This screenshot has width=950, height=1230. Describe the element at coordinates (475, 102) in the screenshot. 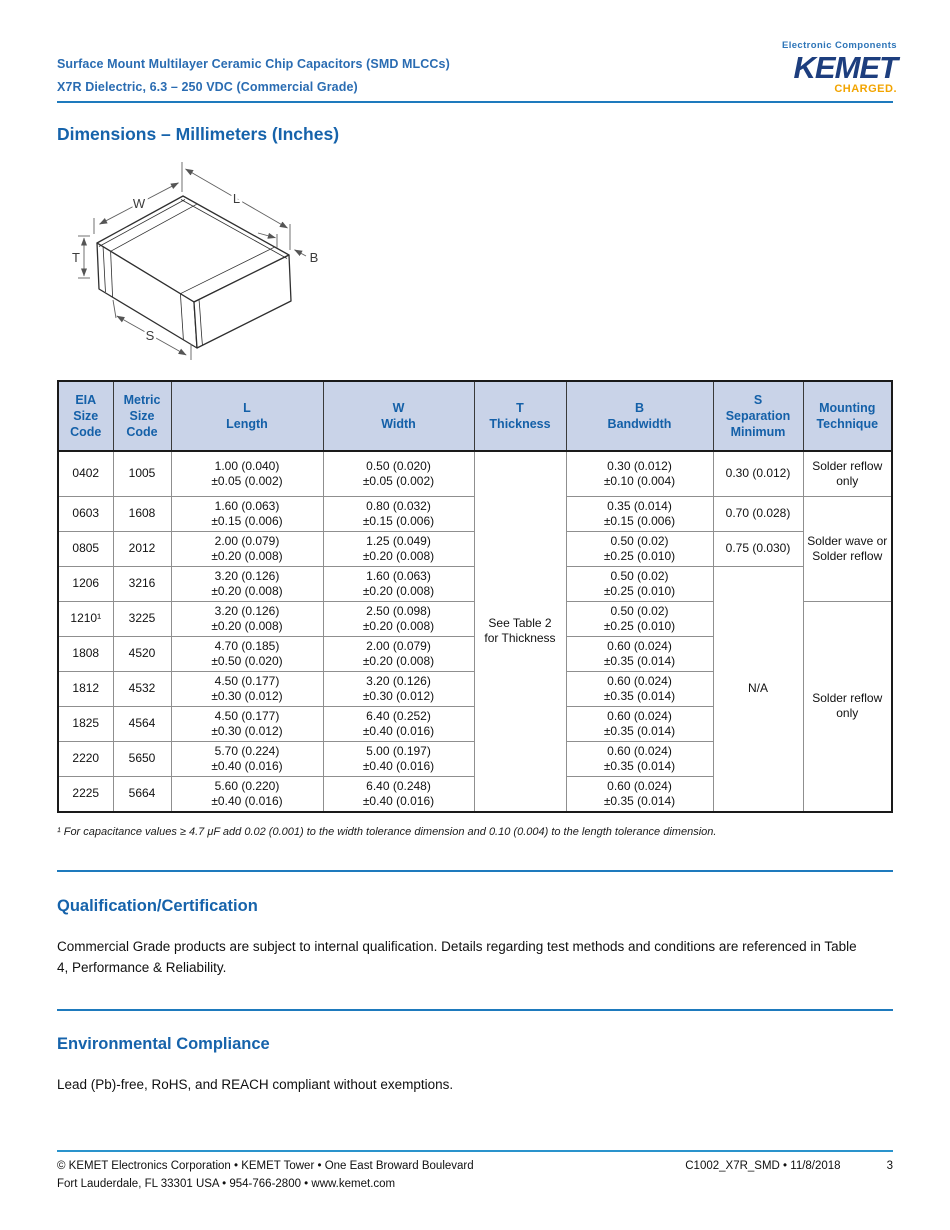

I see `header-divider` at that location.